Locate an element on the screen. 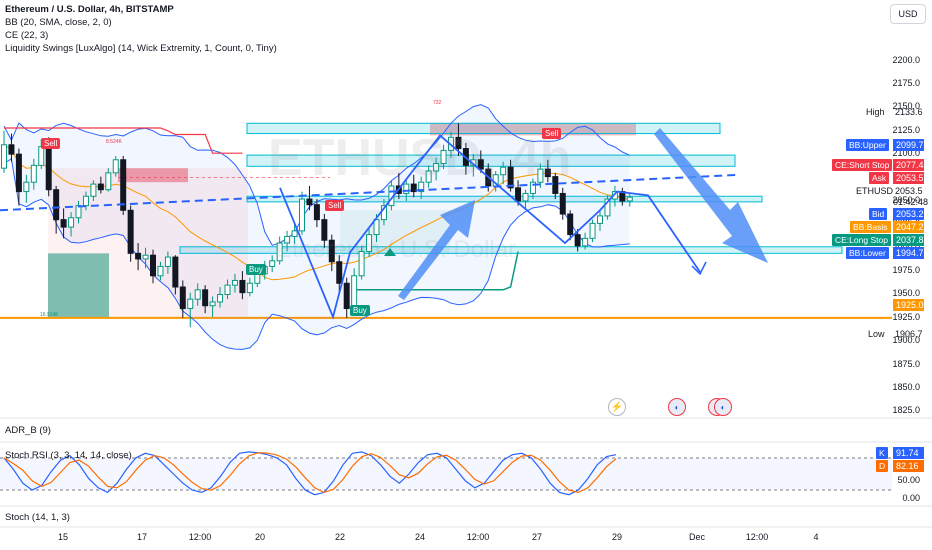 The width and height of the screenshot is (932, 550). lightning-icon: ⚡ is located at coordinates (617, 407).